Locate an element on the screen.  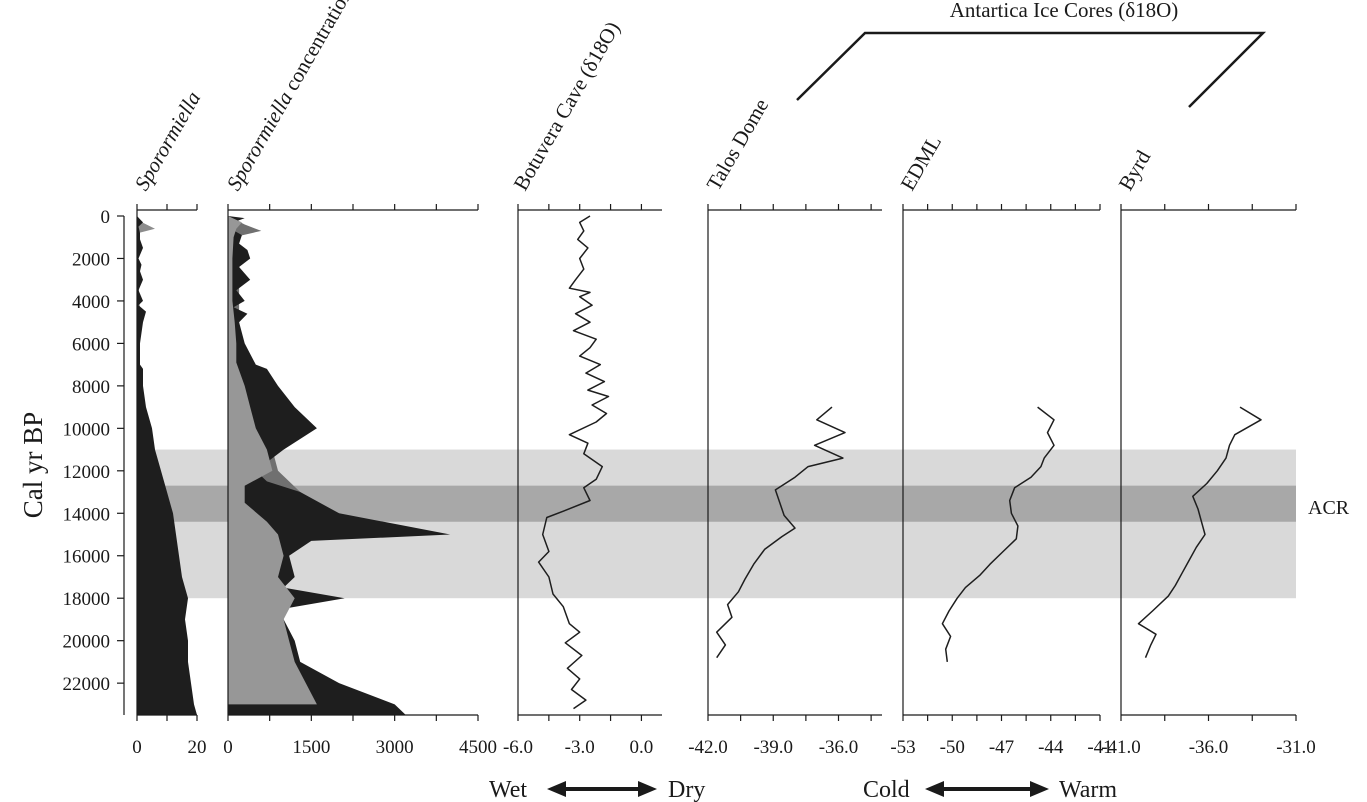
y-tick-label: 2000 is located at coordinates (91, 259).